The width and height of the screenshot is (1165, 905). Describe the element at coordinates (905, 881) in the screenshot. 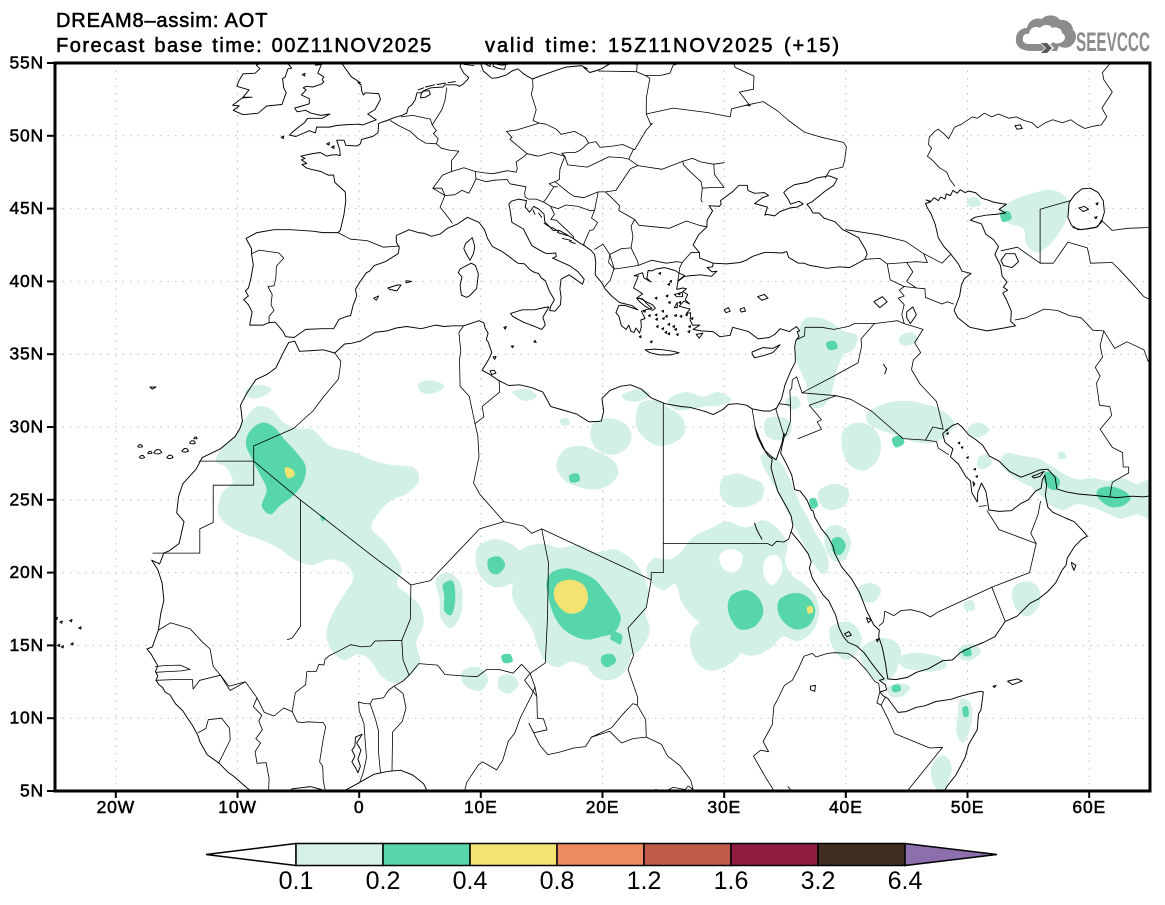

I see `svg-text: 6.4` at that location.